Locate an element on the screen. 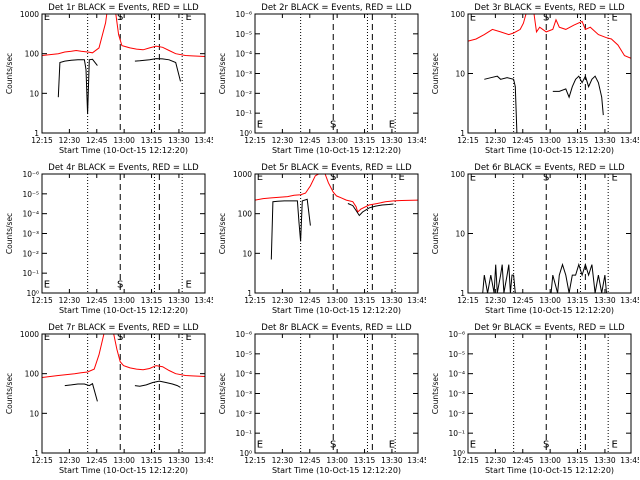 The height and width of the screenshot is (480, 640). chart-title: Det 4r BLACK = Events, RED = LLD is located at coordinates (123, 168).